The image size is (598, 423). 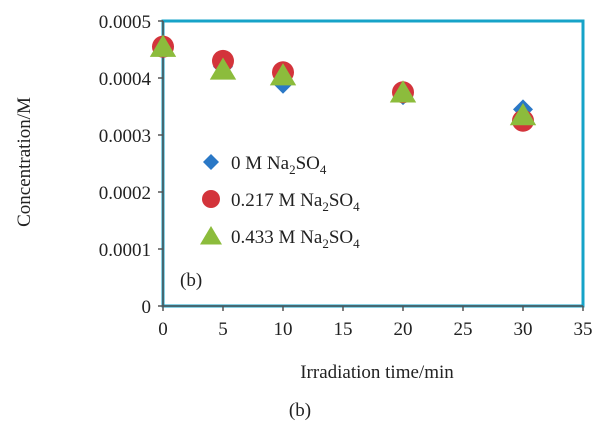 I want to click on y-tick-label: 0.0003, so click(x=125, y=136).